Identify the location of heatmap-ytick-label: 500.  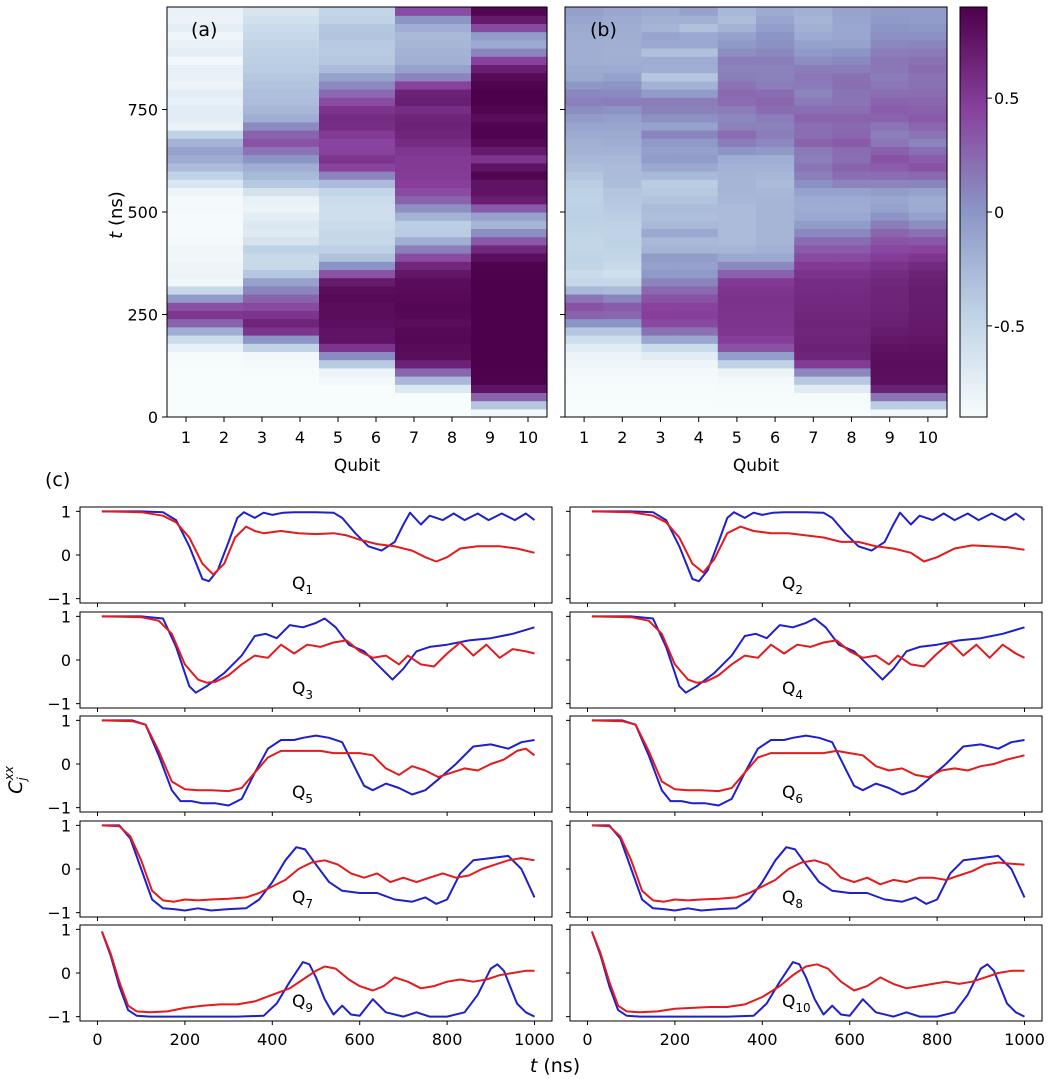
(142, 212).